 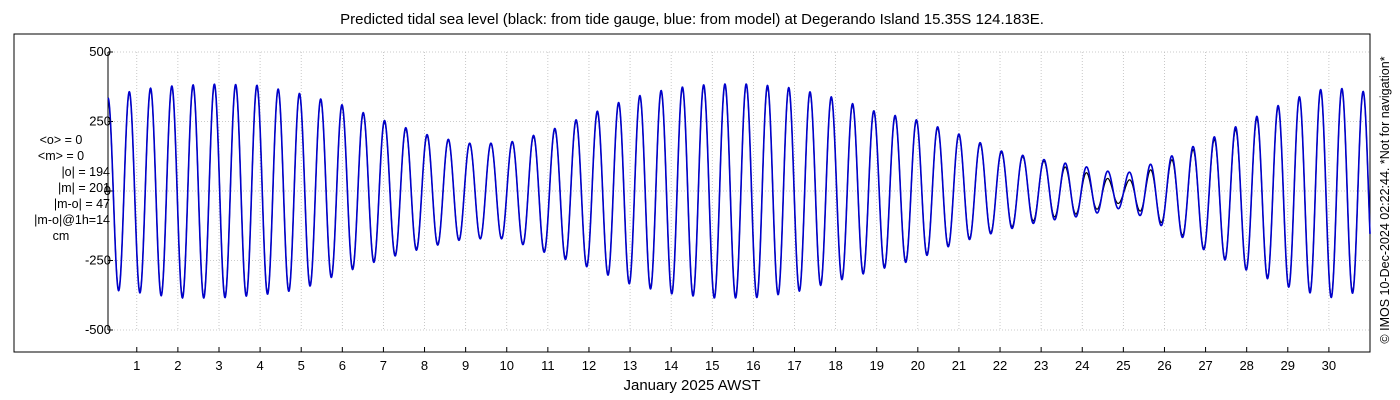 What do you see at coordinates (671, 365) in the screenshot?
I see `x-tick-label: 14` at bounding box center [671, 365].